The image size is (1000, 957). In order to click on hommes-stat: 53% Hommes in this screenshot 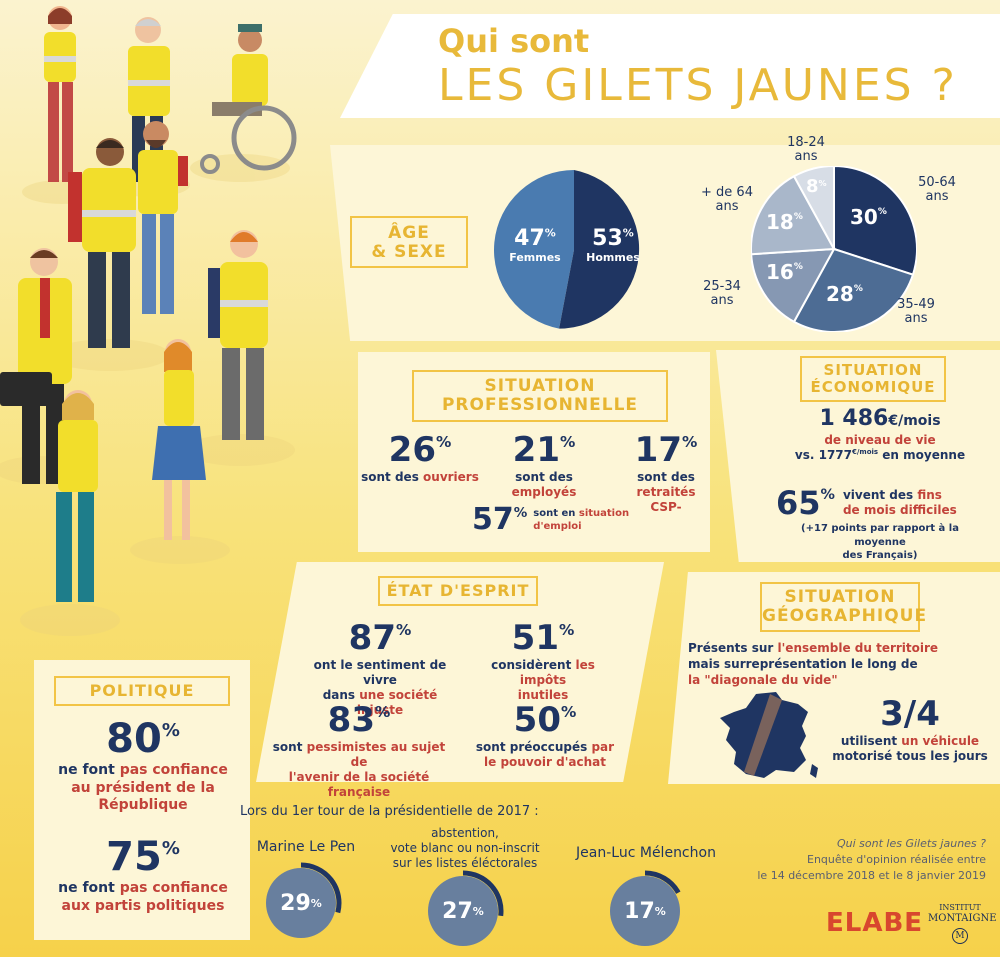, I will do `click(613, 245)`.